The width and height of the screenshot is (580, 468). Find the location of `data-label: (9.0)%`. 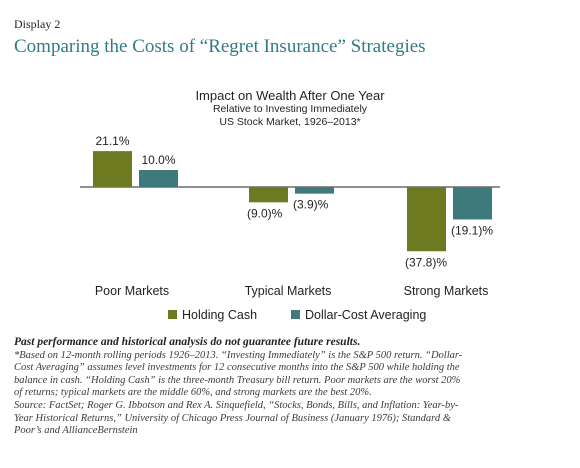

data-label: (9.0)% is located at coordinates (265, 213).